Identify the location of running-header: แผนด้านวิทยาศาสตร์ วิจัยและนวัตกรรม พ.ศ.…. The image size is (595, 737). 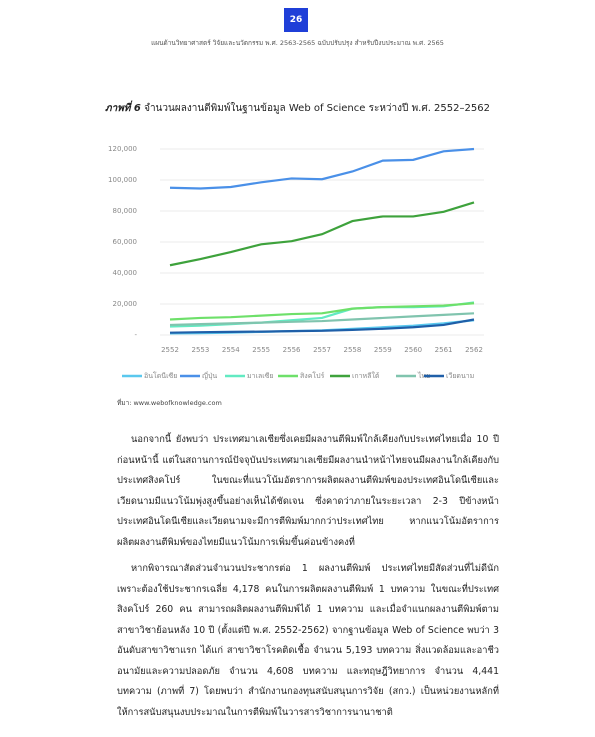
(297, 43).